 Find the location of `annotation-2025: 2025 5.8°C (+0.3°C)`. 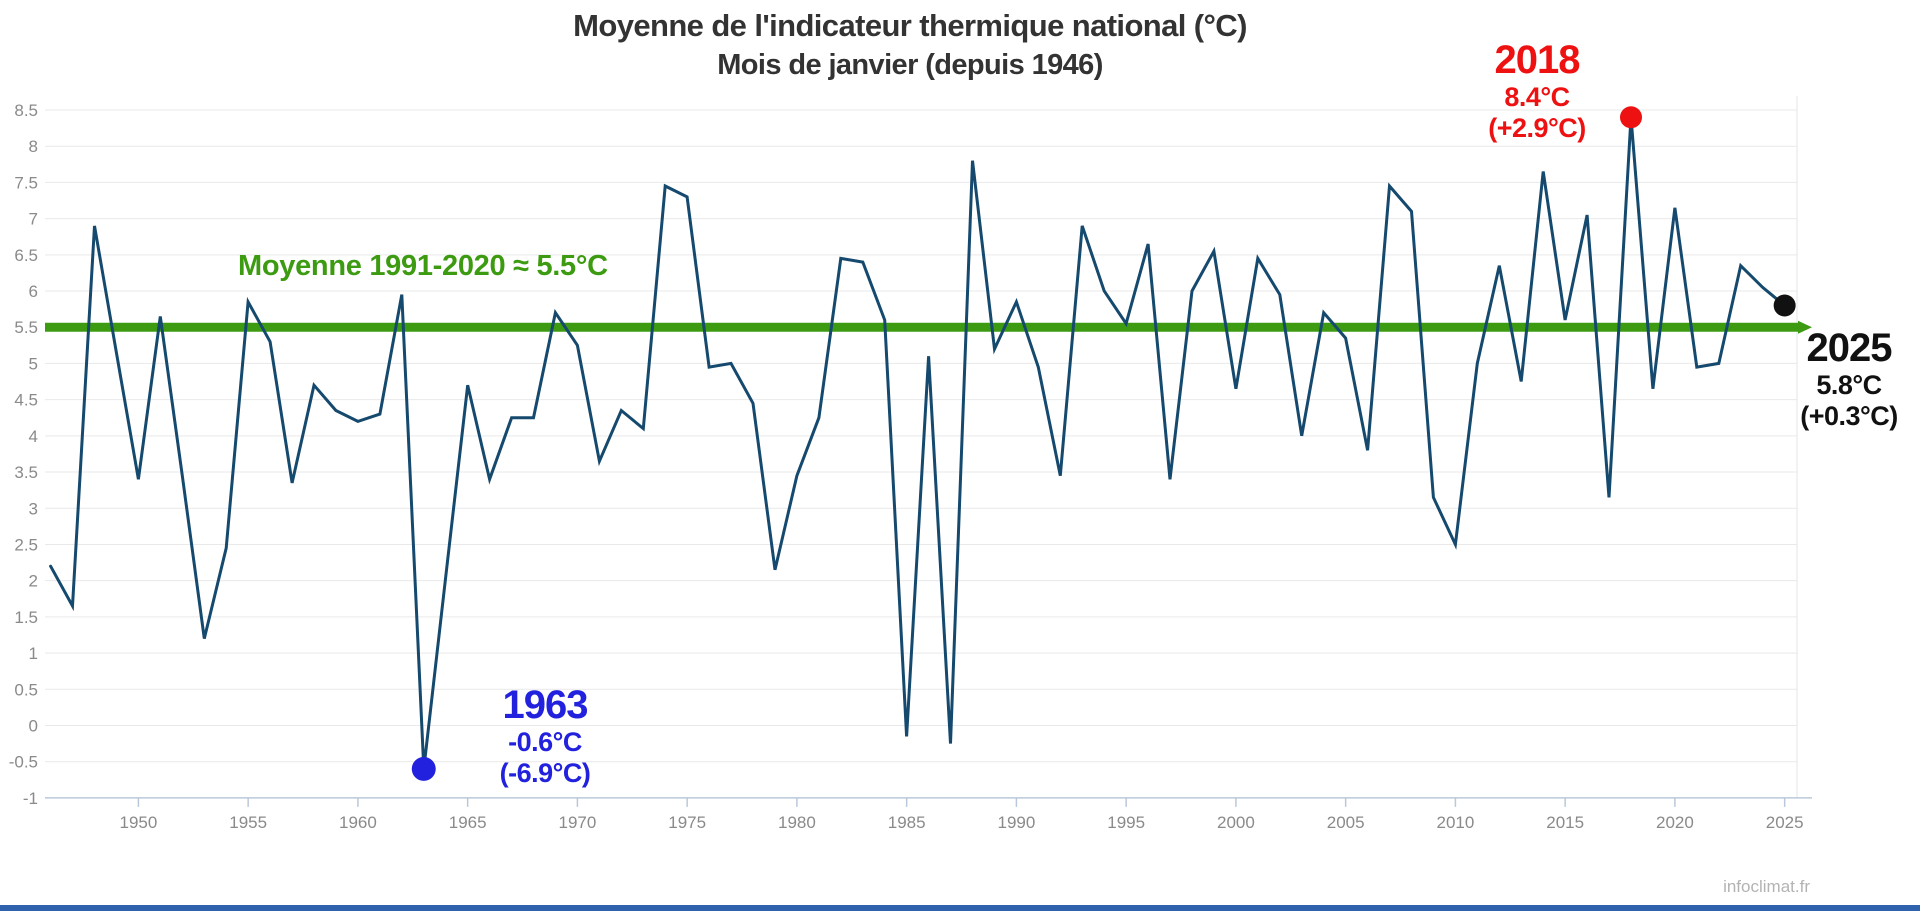

annotation-2025: 2025 5.8°C (+0.3°C) is located at coordinates (1849, 379).